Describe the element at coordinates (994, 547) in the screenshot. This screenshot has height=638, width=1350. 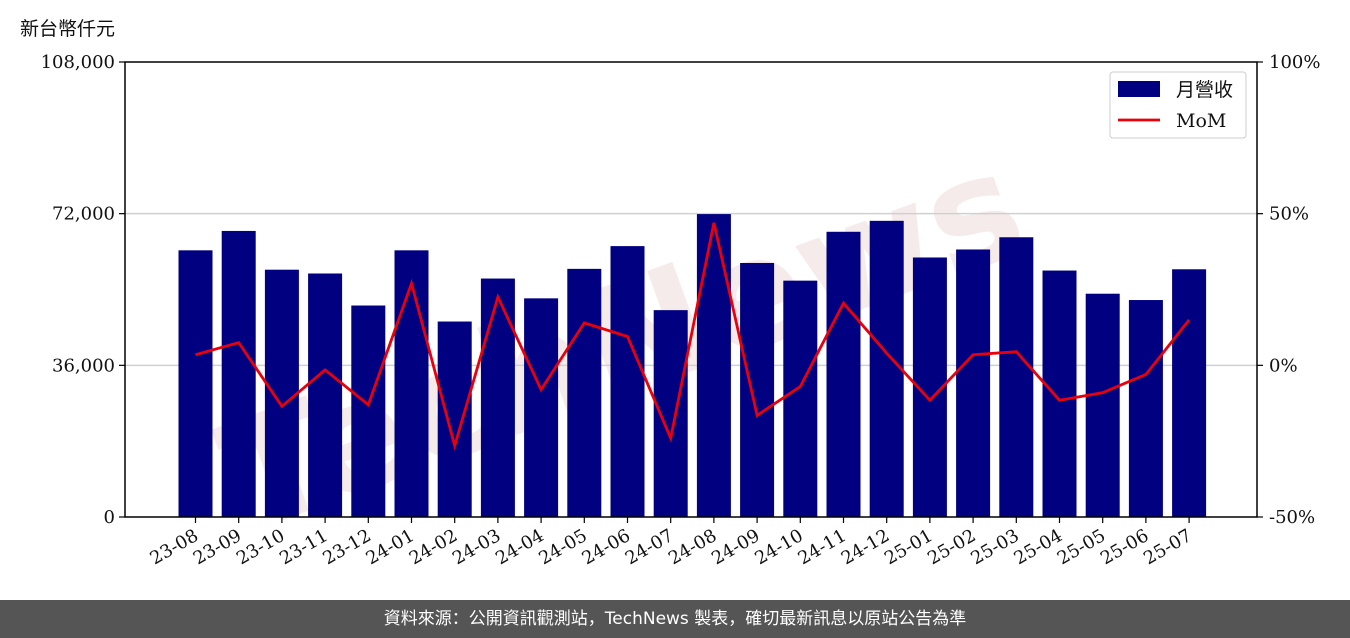
I see `x-tick-label: 25-03` at that location.